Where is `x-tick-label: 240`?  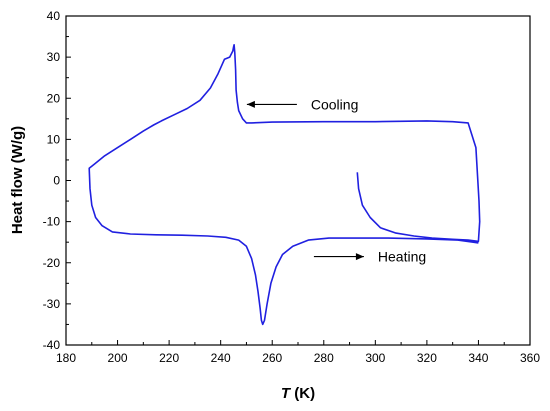 x-tick-label: 240 is located at coordinates (221, 358).